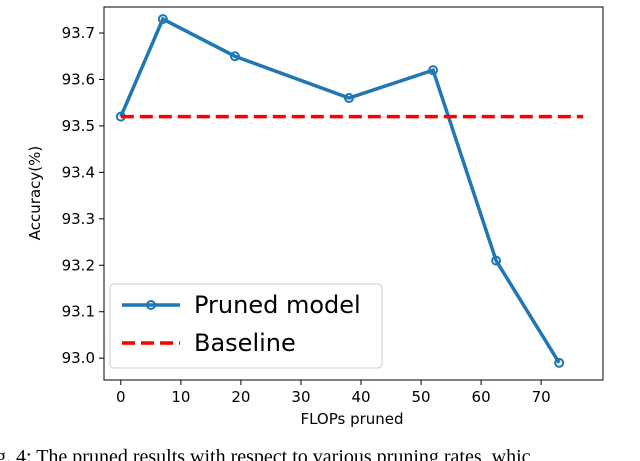  What do you see at coordinates (300, 397) in the screenshot?
I see `x-tick-label: 30` at bounding box center [300, 397].